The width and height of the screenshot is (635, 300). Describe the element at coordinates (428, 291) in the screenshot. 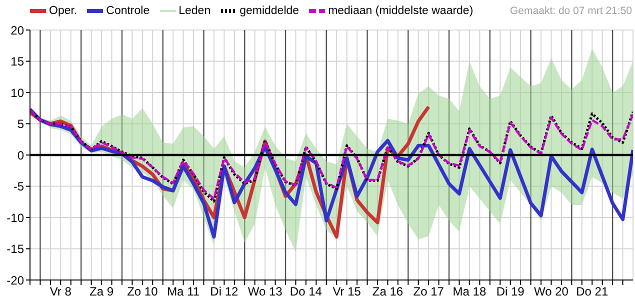

I see `x-tick-label: Zo 17` at that location.